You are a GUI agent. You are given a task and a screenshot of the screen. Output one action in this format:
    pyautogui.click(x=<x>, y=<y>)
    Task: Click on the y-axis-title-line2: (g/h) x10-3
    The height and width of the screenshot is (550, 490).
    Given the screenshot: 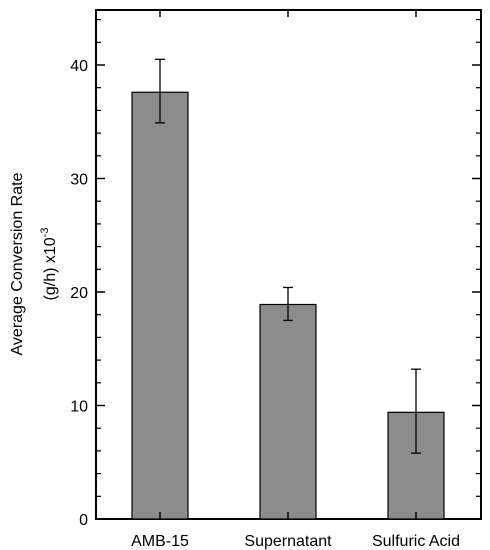 What is the action you would take?
    pyautogui.click(x=49, y=264)
    